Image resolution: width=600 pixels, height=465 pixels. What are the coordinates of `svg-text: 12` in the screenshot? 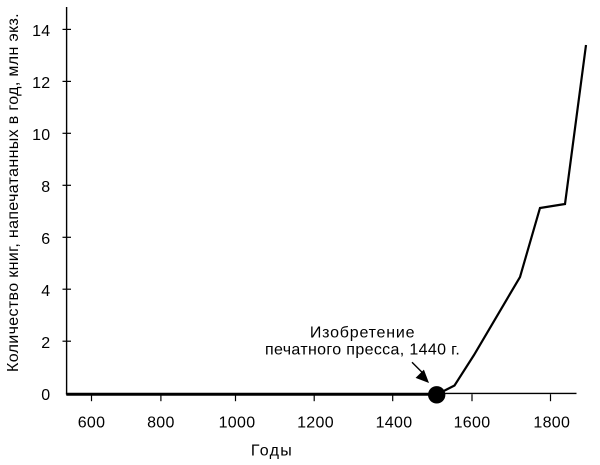 It's located at (41, 83).